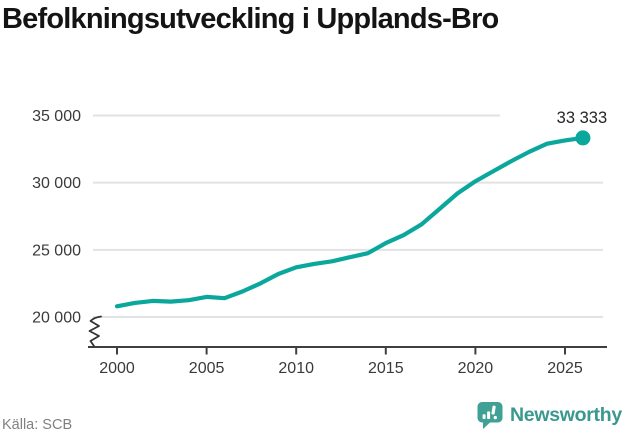  I want to click on end-label-backdrop, so click(557, 114).